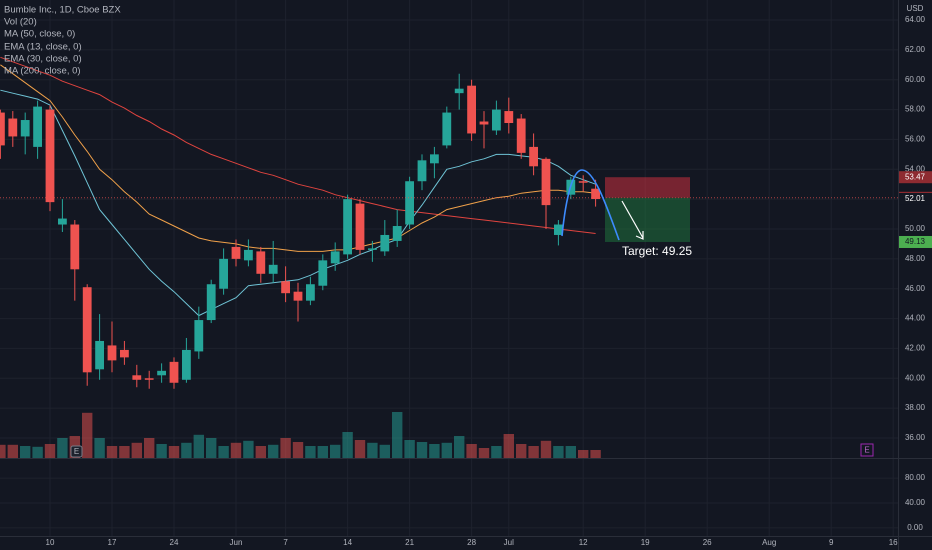 This screenshot has height=550, width=932. Describe the element at coordinates (509, 542) in the screenshot. I see `x-tick-label: Jul` at that location.